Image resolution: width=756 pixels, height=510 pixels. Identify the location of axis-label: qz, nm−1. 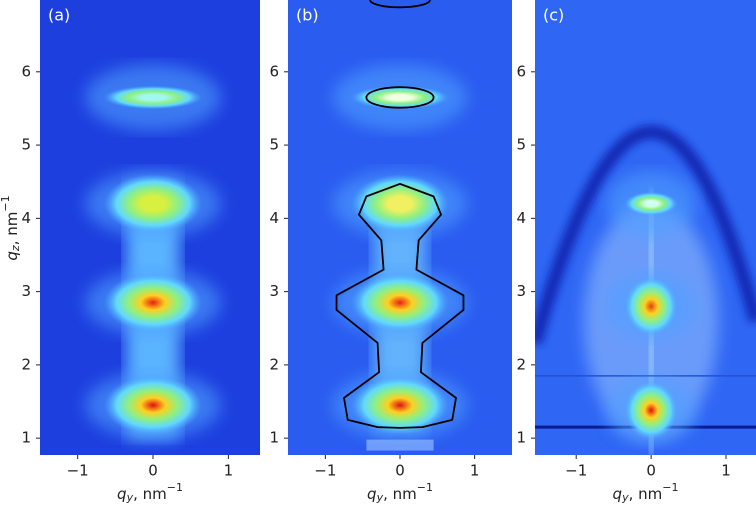
(11, 227).